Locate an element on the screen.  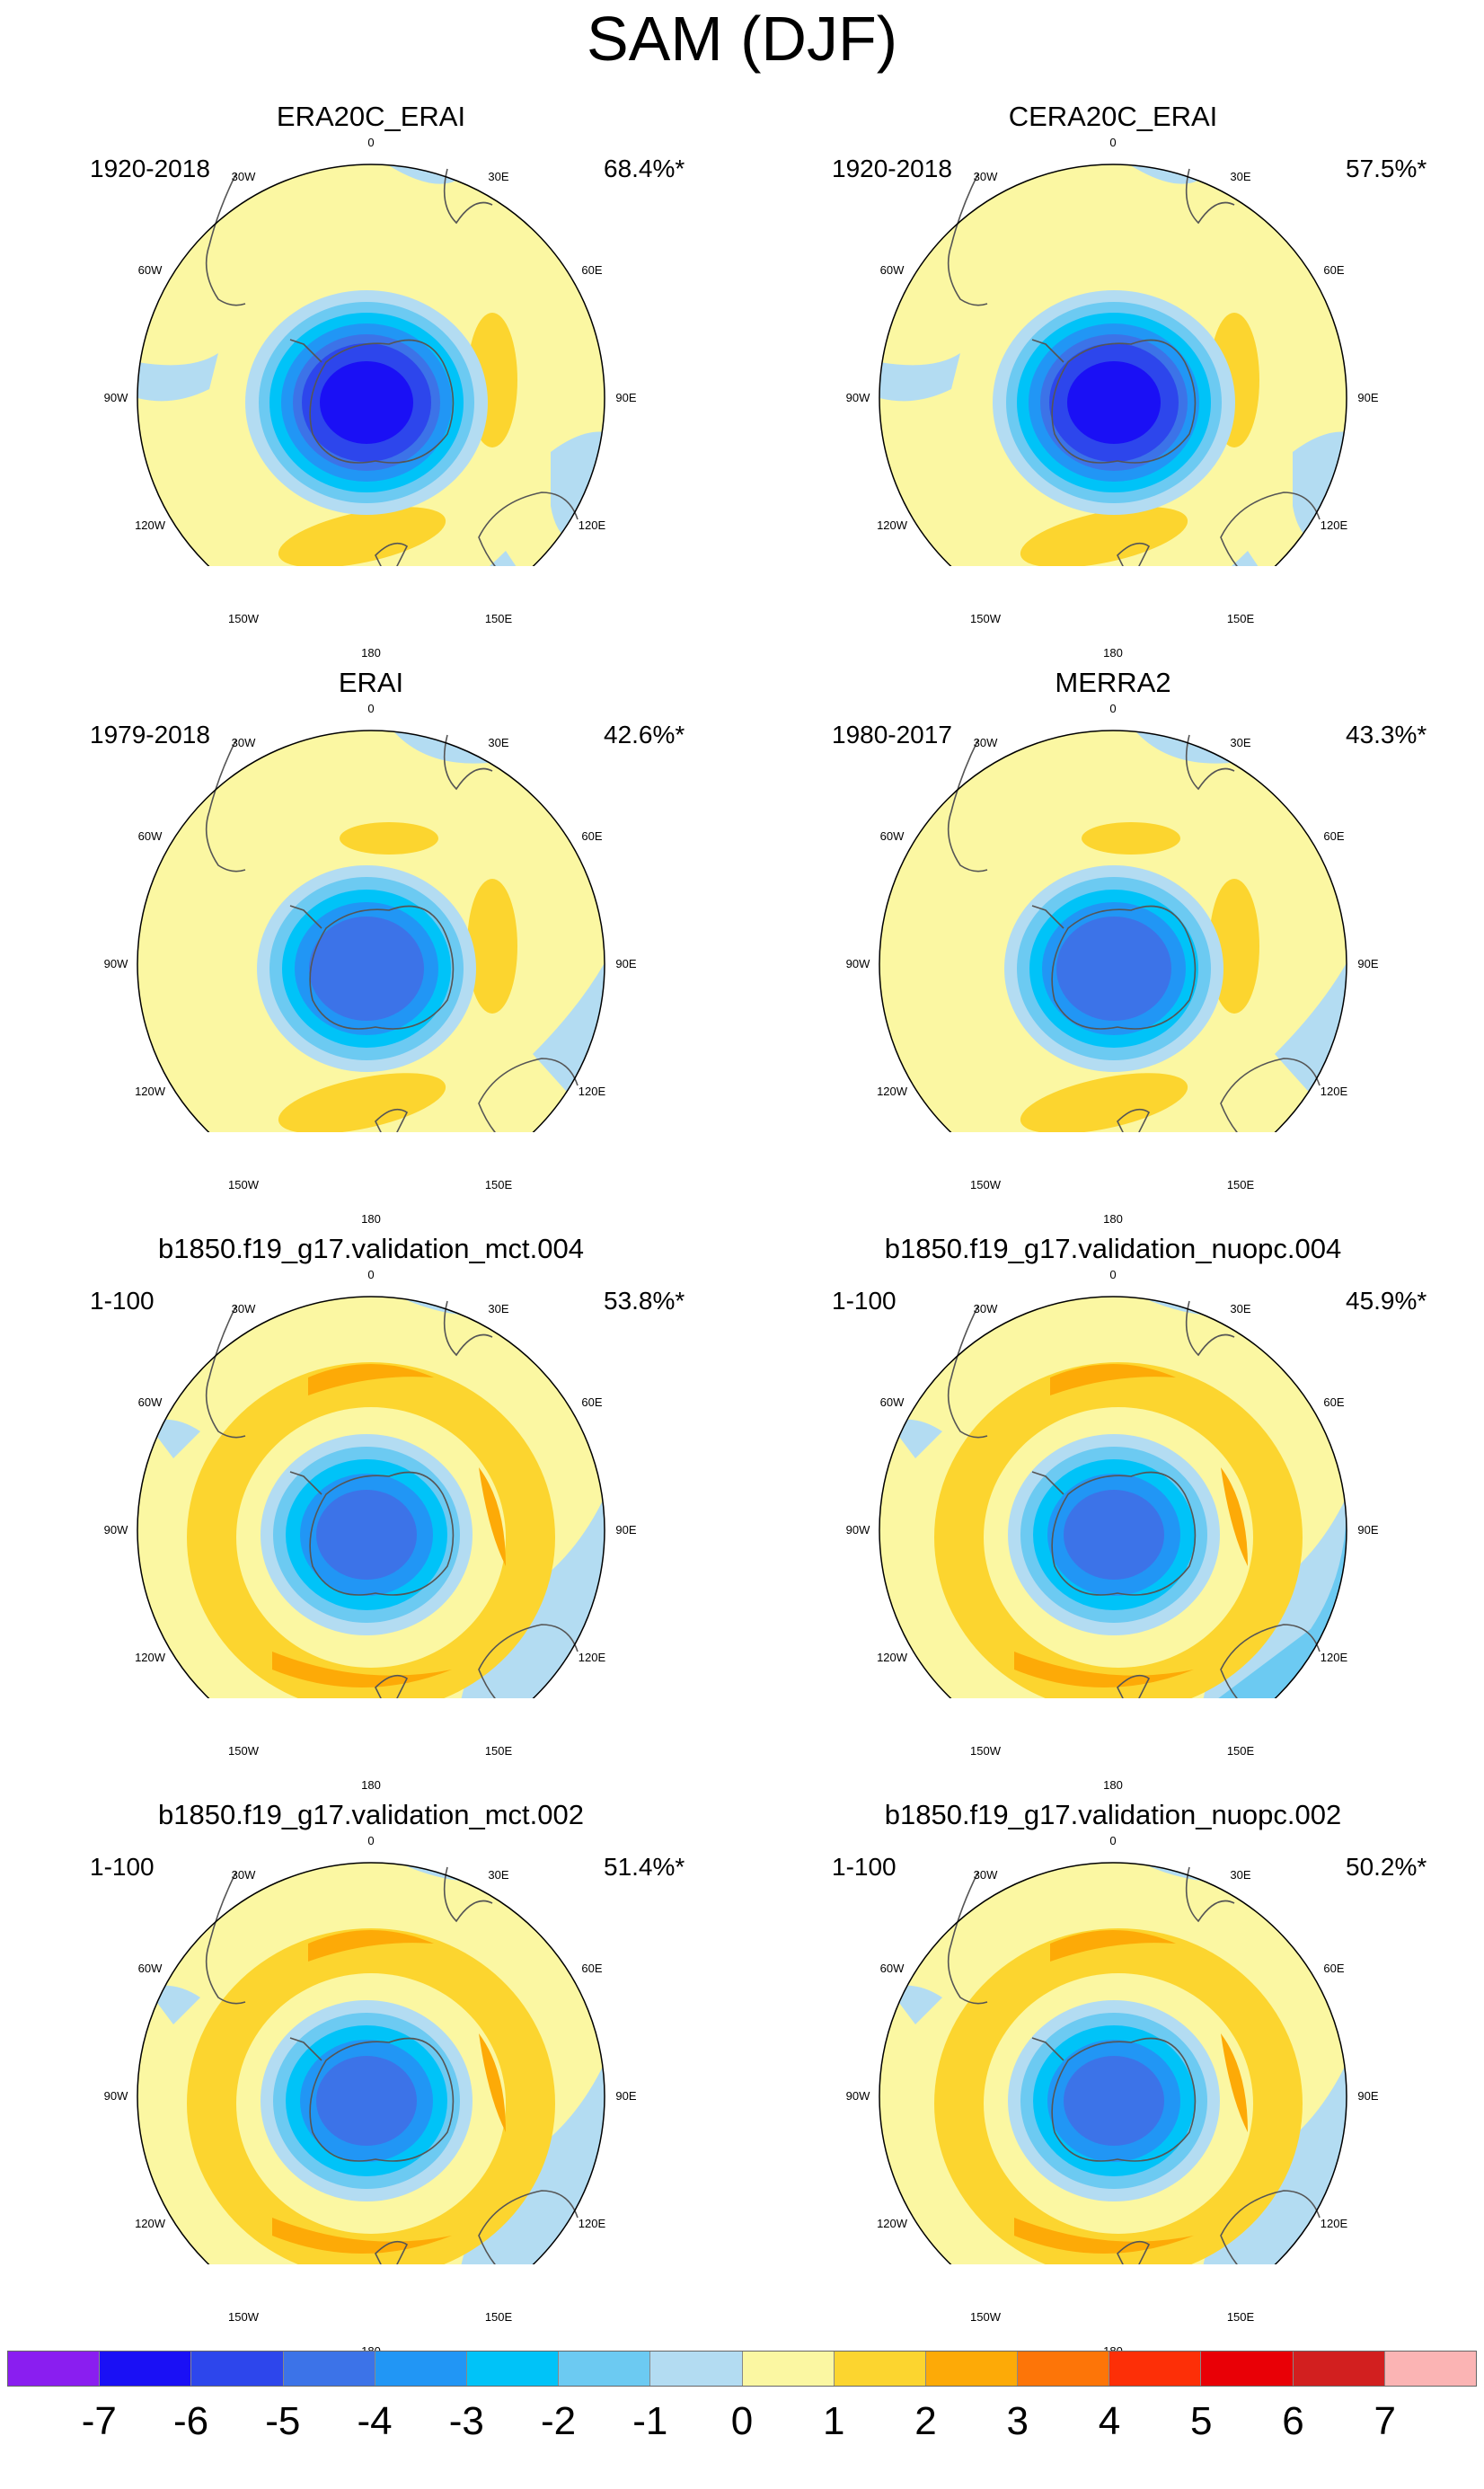
colorbar-tick-label: 1 is located at coordinates (834, 2421).